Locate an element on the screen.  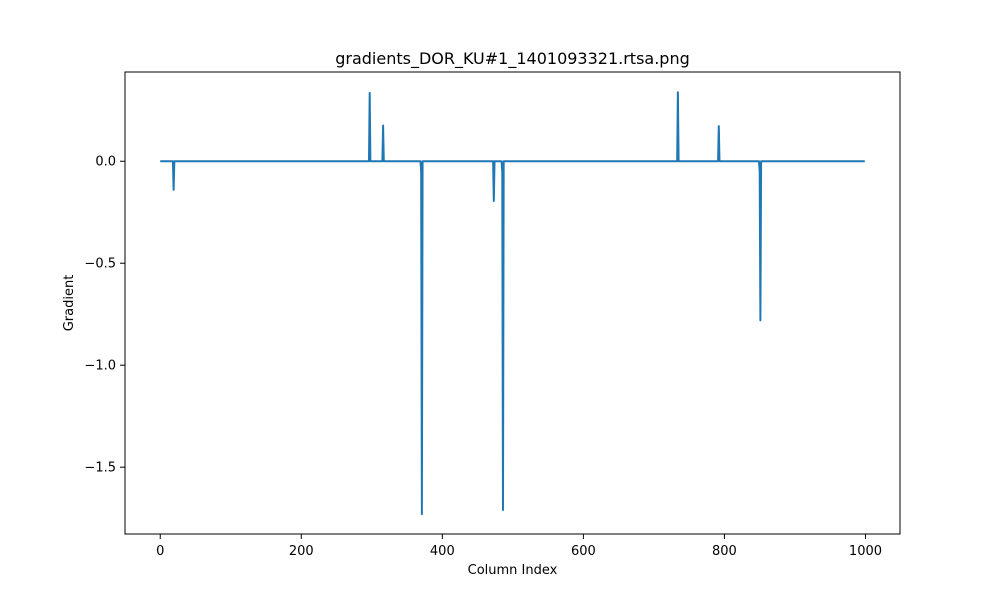
y-axis: 0.0 −0.5 −1.0 −1.5 is located at coordinates (104, 315).